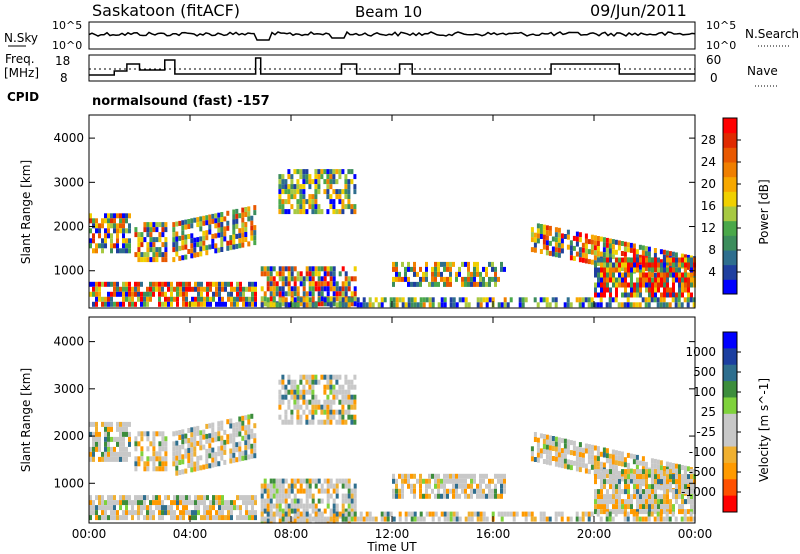 The height and width of the screenshot is (554, 800). What do you see at coordinates (21, 73) in the screenshot?
I see `freq-unit: [MHz]` at bounding box center [21, 73].